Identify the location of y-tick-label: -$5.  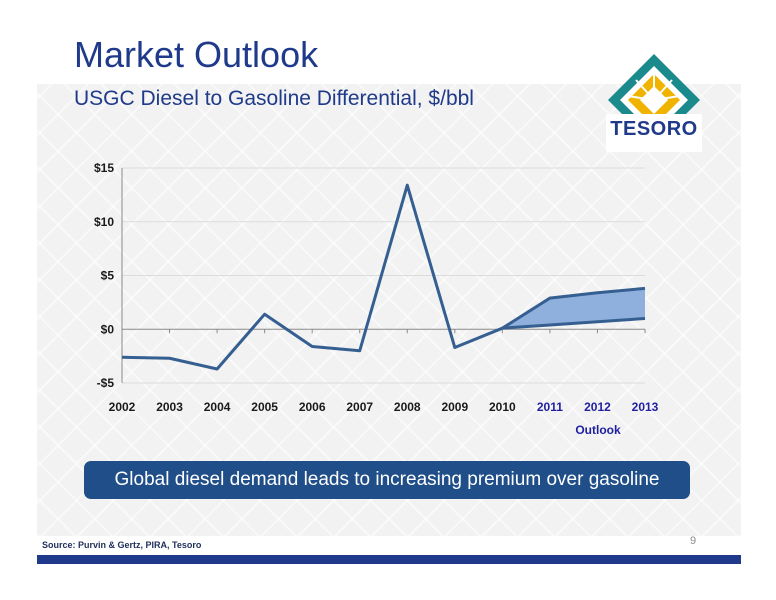
(106, 383).